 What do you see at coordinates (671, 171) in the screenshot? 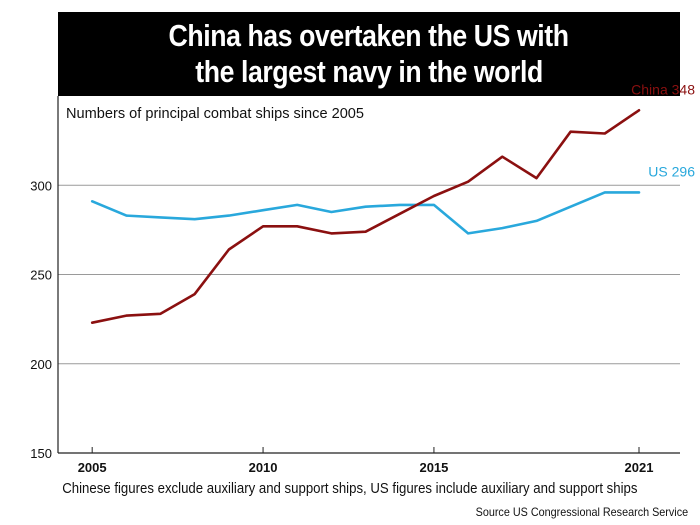
I see `series-label-us: US 296` at bounding box center [671, 171].